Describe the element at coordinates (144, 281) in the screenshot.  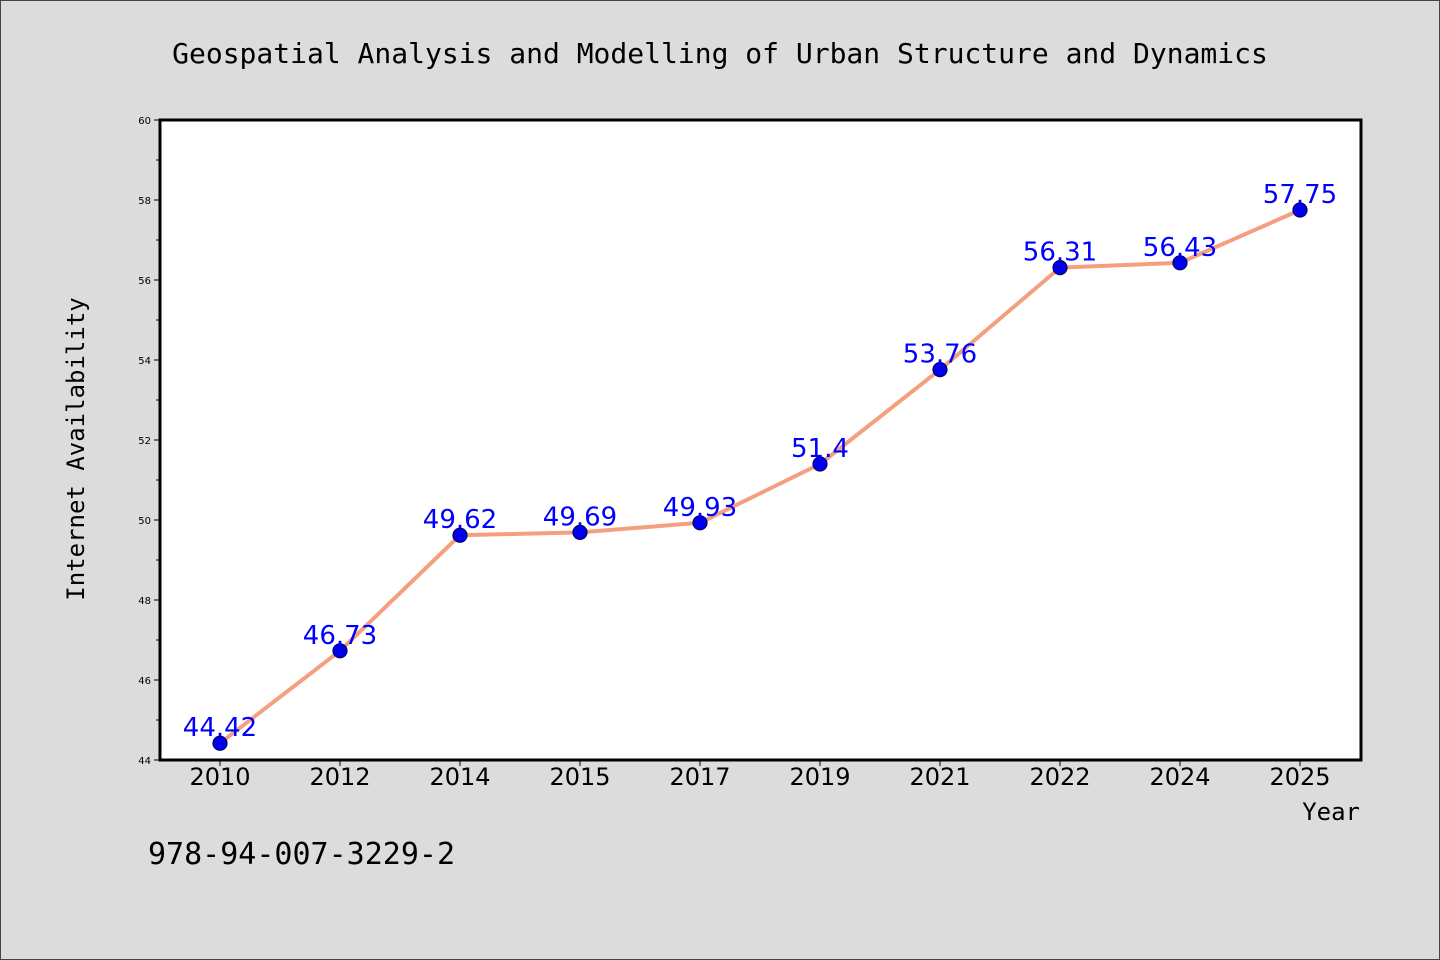
I see `y-tick-label: 56` at that location.